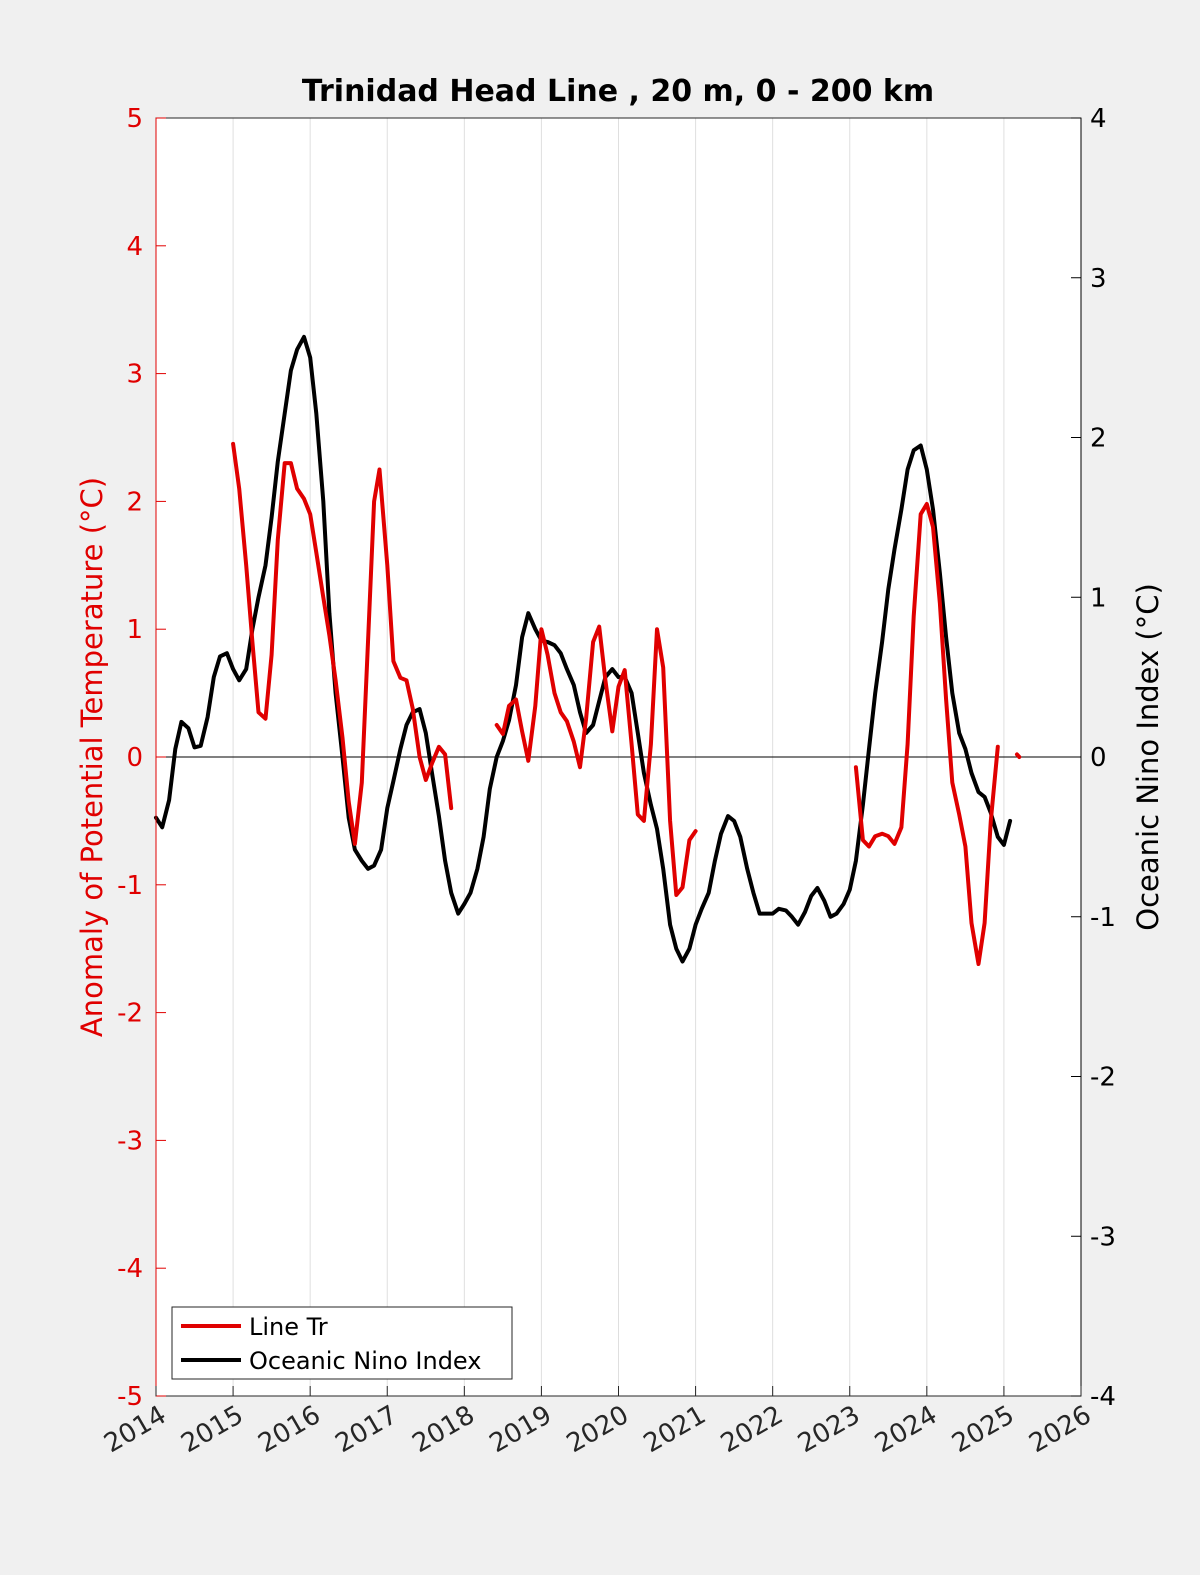 The image size is (1200, 1575). Describe the element at coordinates (134, 630) in the screenshot. I see `left-tick-label-1: 1` at that location.